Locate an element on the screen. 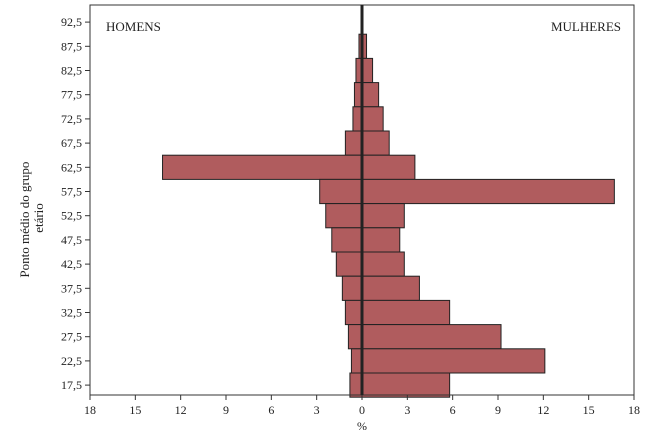 This screenshot has width=654, height=434. y-tick-label-72,5: 72,5 is located at coordinates (71, 119).